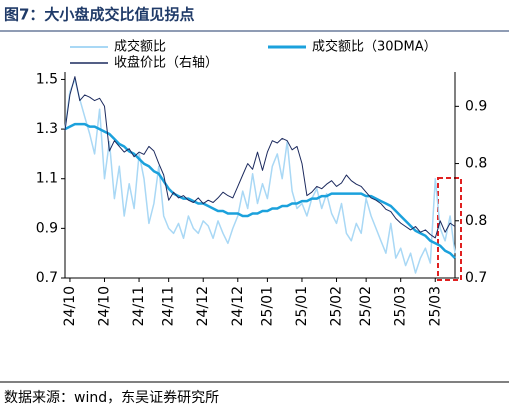 The image size is (509, 418). Describe the element at coordinates (476, 106) in the screenshot. I see `y2-tick-label: 0.9` at that location.